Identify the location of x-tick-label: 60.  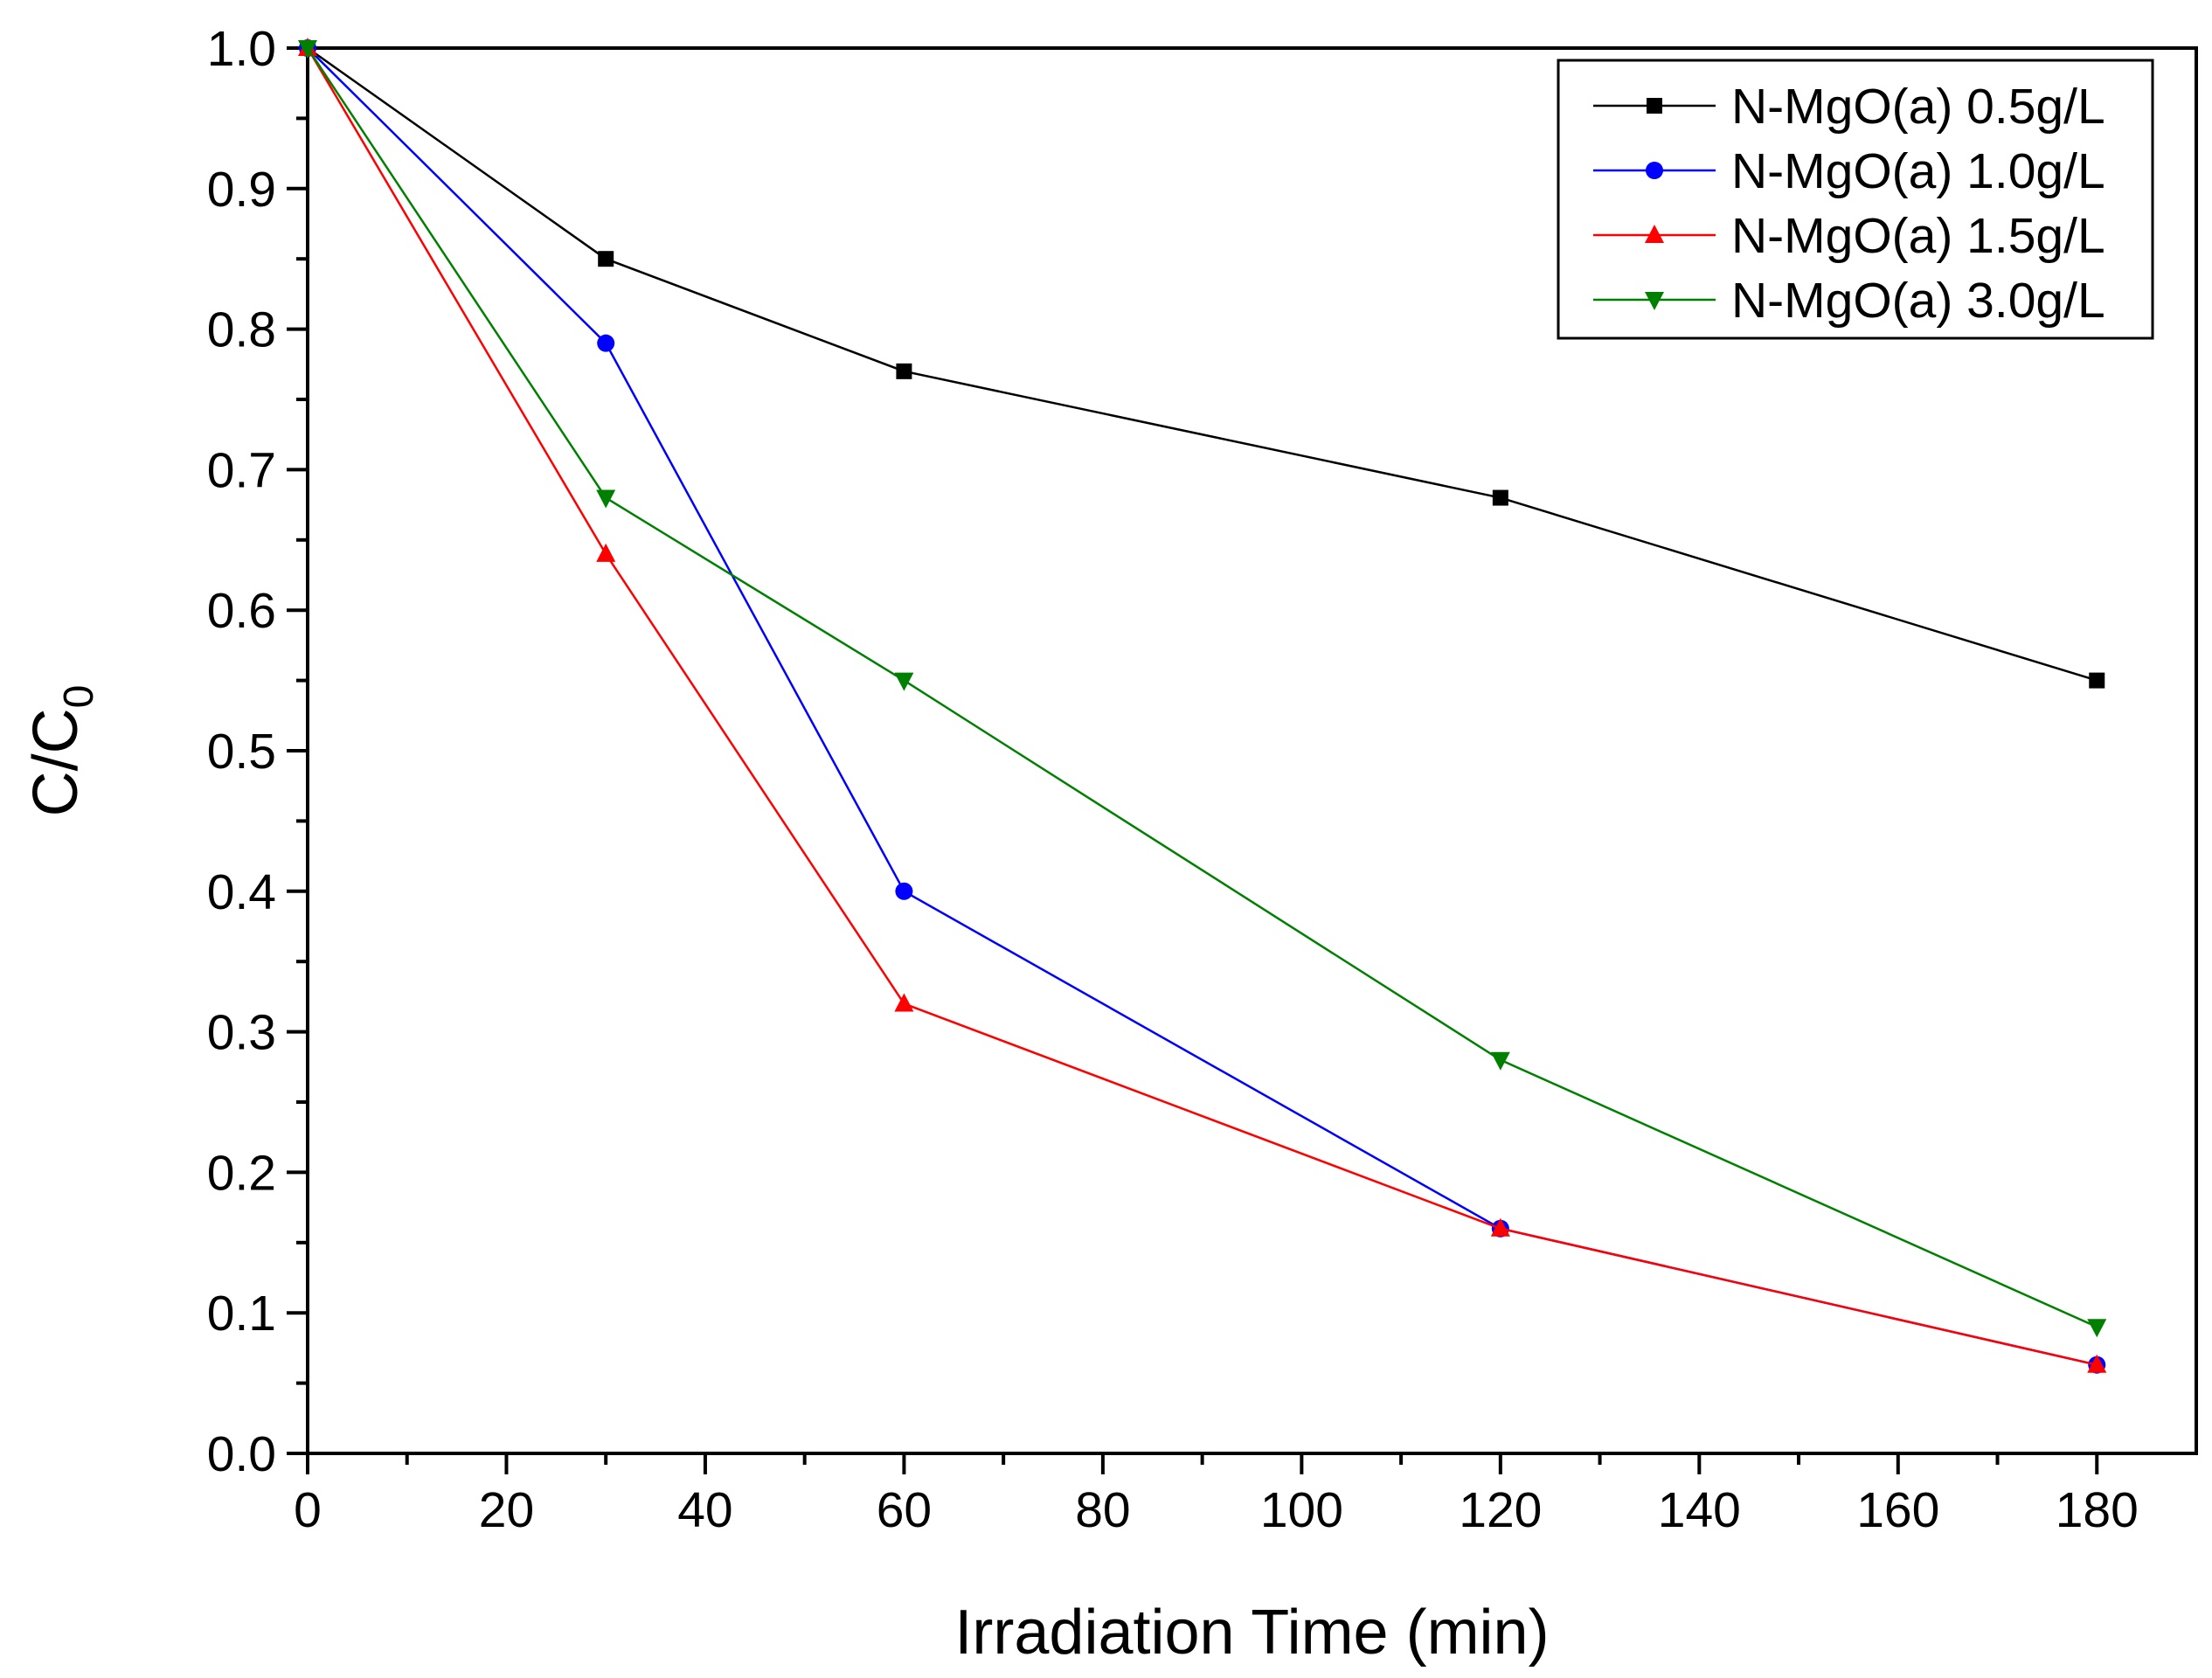
(904, 1510).